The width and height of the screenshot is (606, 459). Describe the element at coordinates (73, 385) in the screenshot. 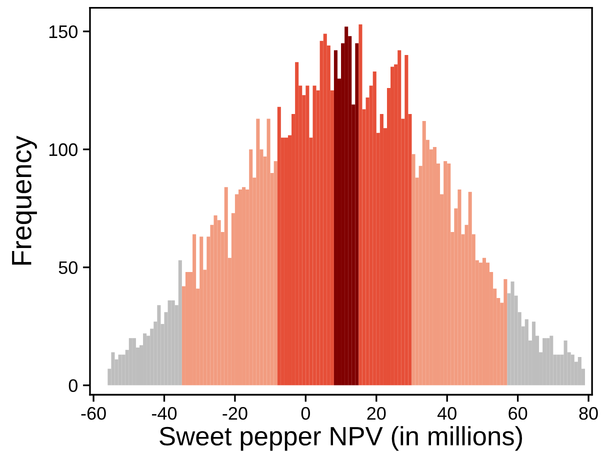

I see `y-tick-label: 0` at that location.